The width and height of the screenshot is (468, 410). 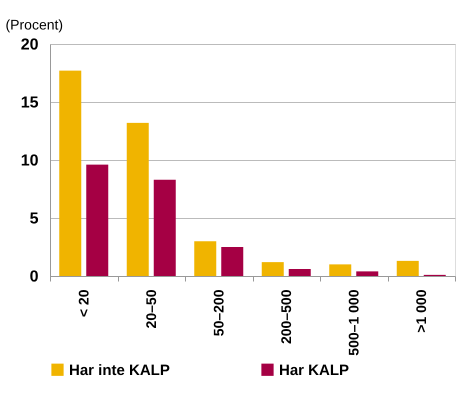 What do you see at coordinates (34, 277) in the screenshot?
I see `y-tick-label: 0` at bounding box center [34, 277].